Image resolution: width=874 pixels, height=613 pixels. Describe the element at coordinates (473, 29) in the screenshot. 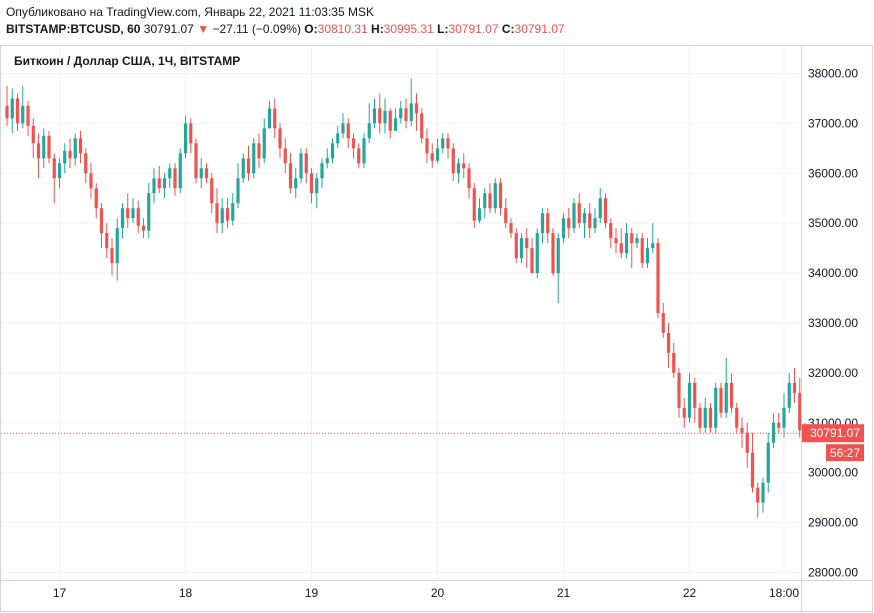

I see `low-value: 30791.07` at that location.